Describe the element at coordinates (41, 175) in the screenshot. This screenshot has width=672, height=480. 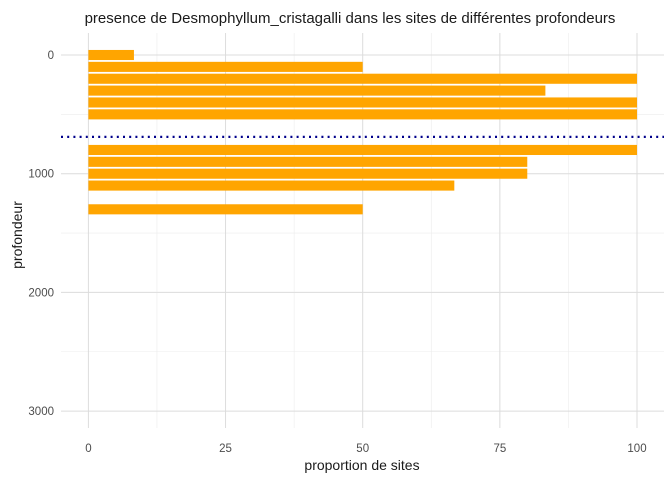
I see `y-tick-label: 1000` at that location.